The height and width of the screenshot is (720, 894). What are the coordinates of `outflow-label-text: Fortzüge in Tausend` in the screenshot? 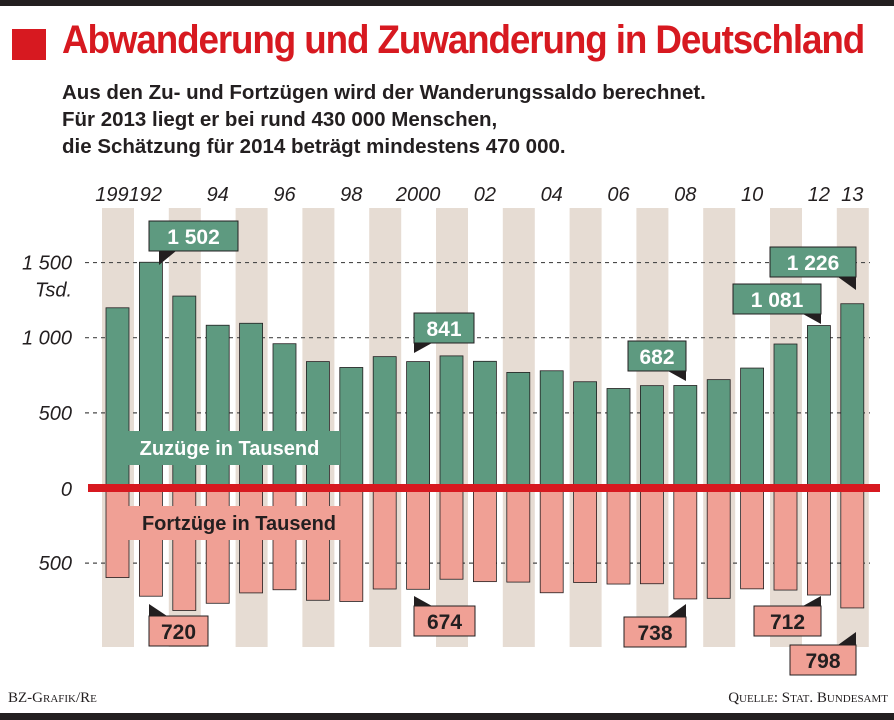 It's located at (239, 524).